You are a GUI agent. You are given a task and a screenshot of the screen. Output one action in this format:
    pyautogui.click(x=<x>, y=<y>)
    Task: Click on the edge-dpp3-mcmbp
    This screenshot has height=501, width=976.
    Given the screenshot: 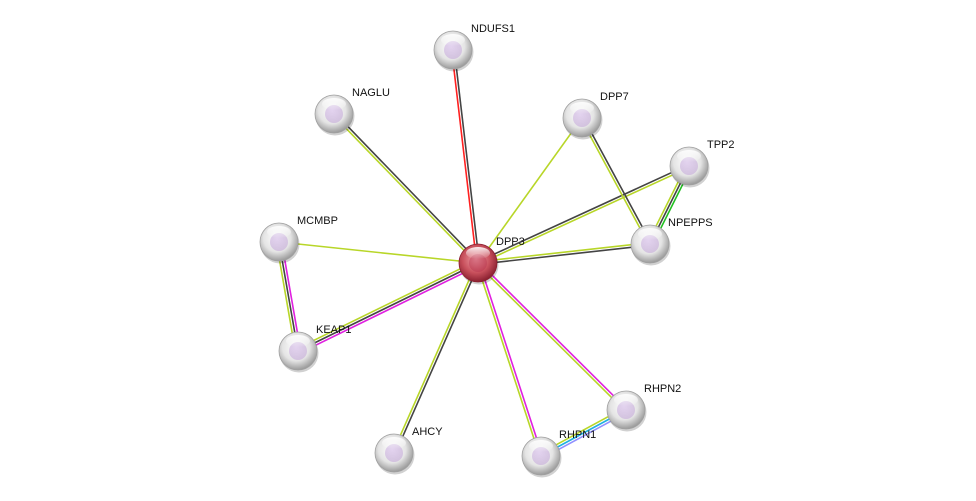 What is the action you would take?
    pyautogui.click(x=378, y=252)
    